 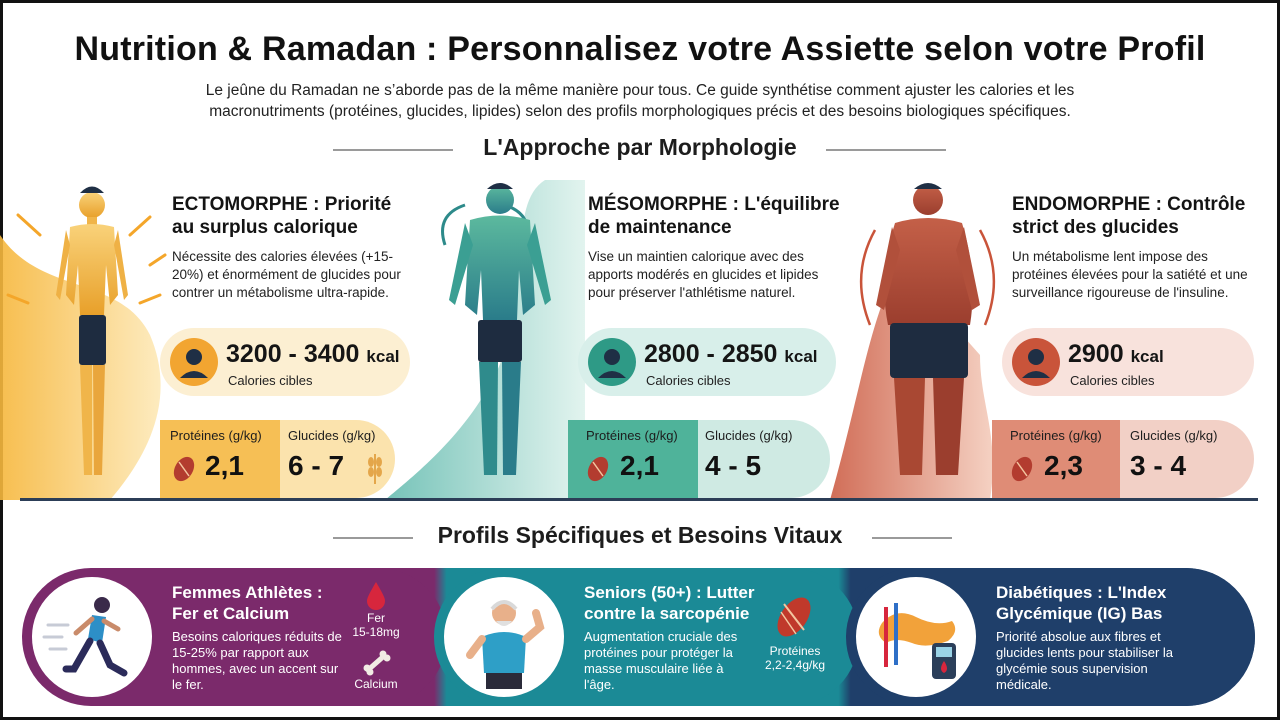 I want to click on calcium-label: Calcium, so click(x=376, y=684).